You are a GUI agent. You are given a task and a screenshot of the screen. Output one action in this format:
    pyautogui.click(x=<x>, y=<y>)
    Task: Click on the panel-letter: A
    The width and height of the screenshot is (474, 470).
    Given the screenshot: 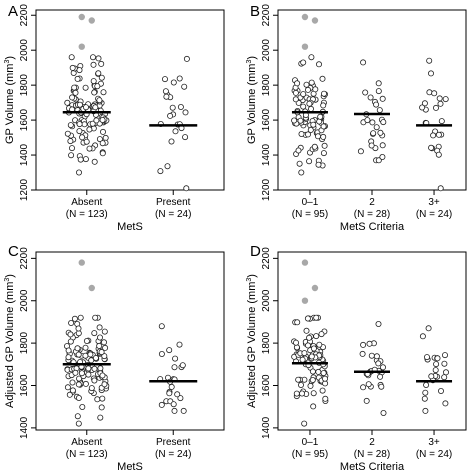 What is the action you would take?
    pyautogui.click(x=13, y=11)
    